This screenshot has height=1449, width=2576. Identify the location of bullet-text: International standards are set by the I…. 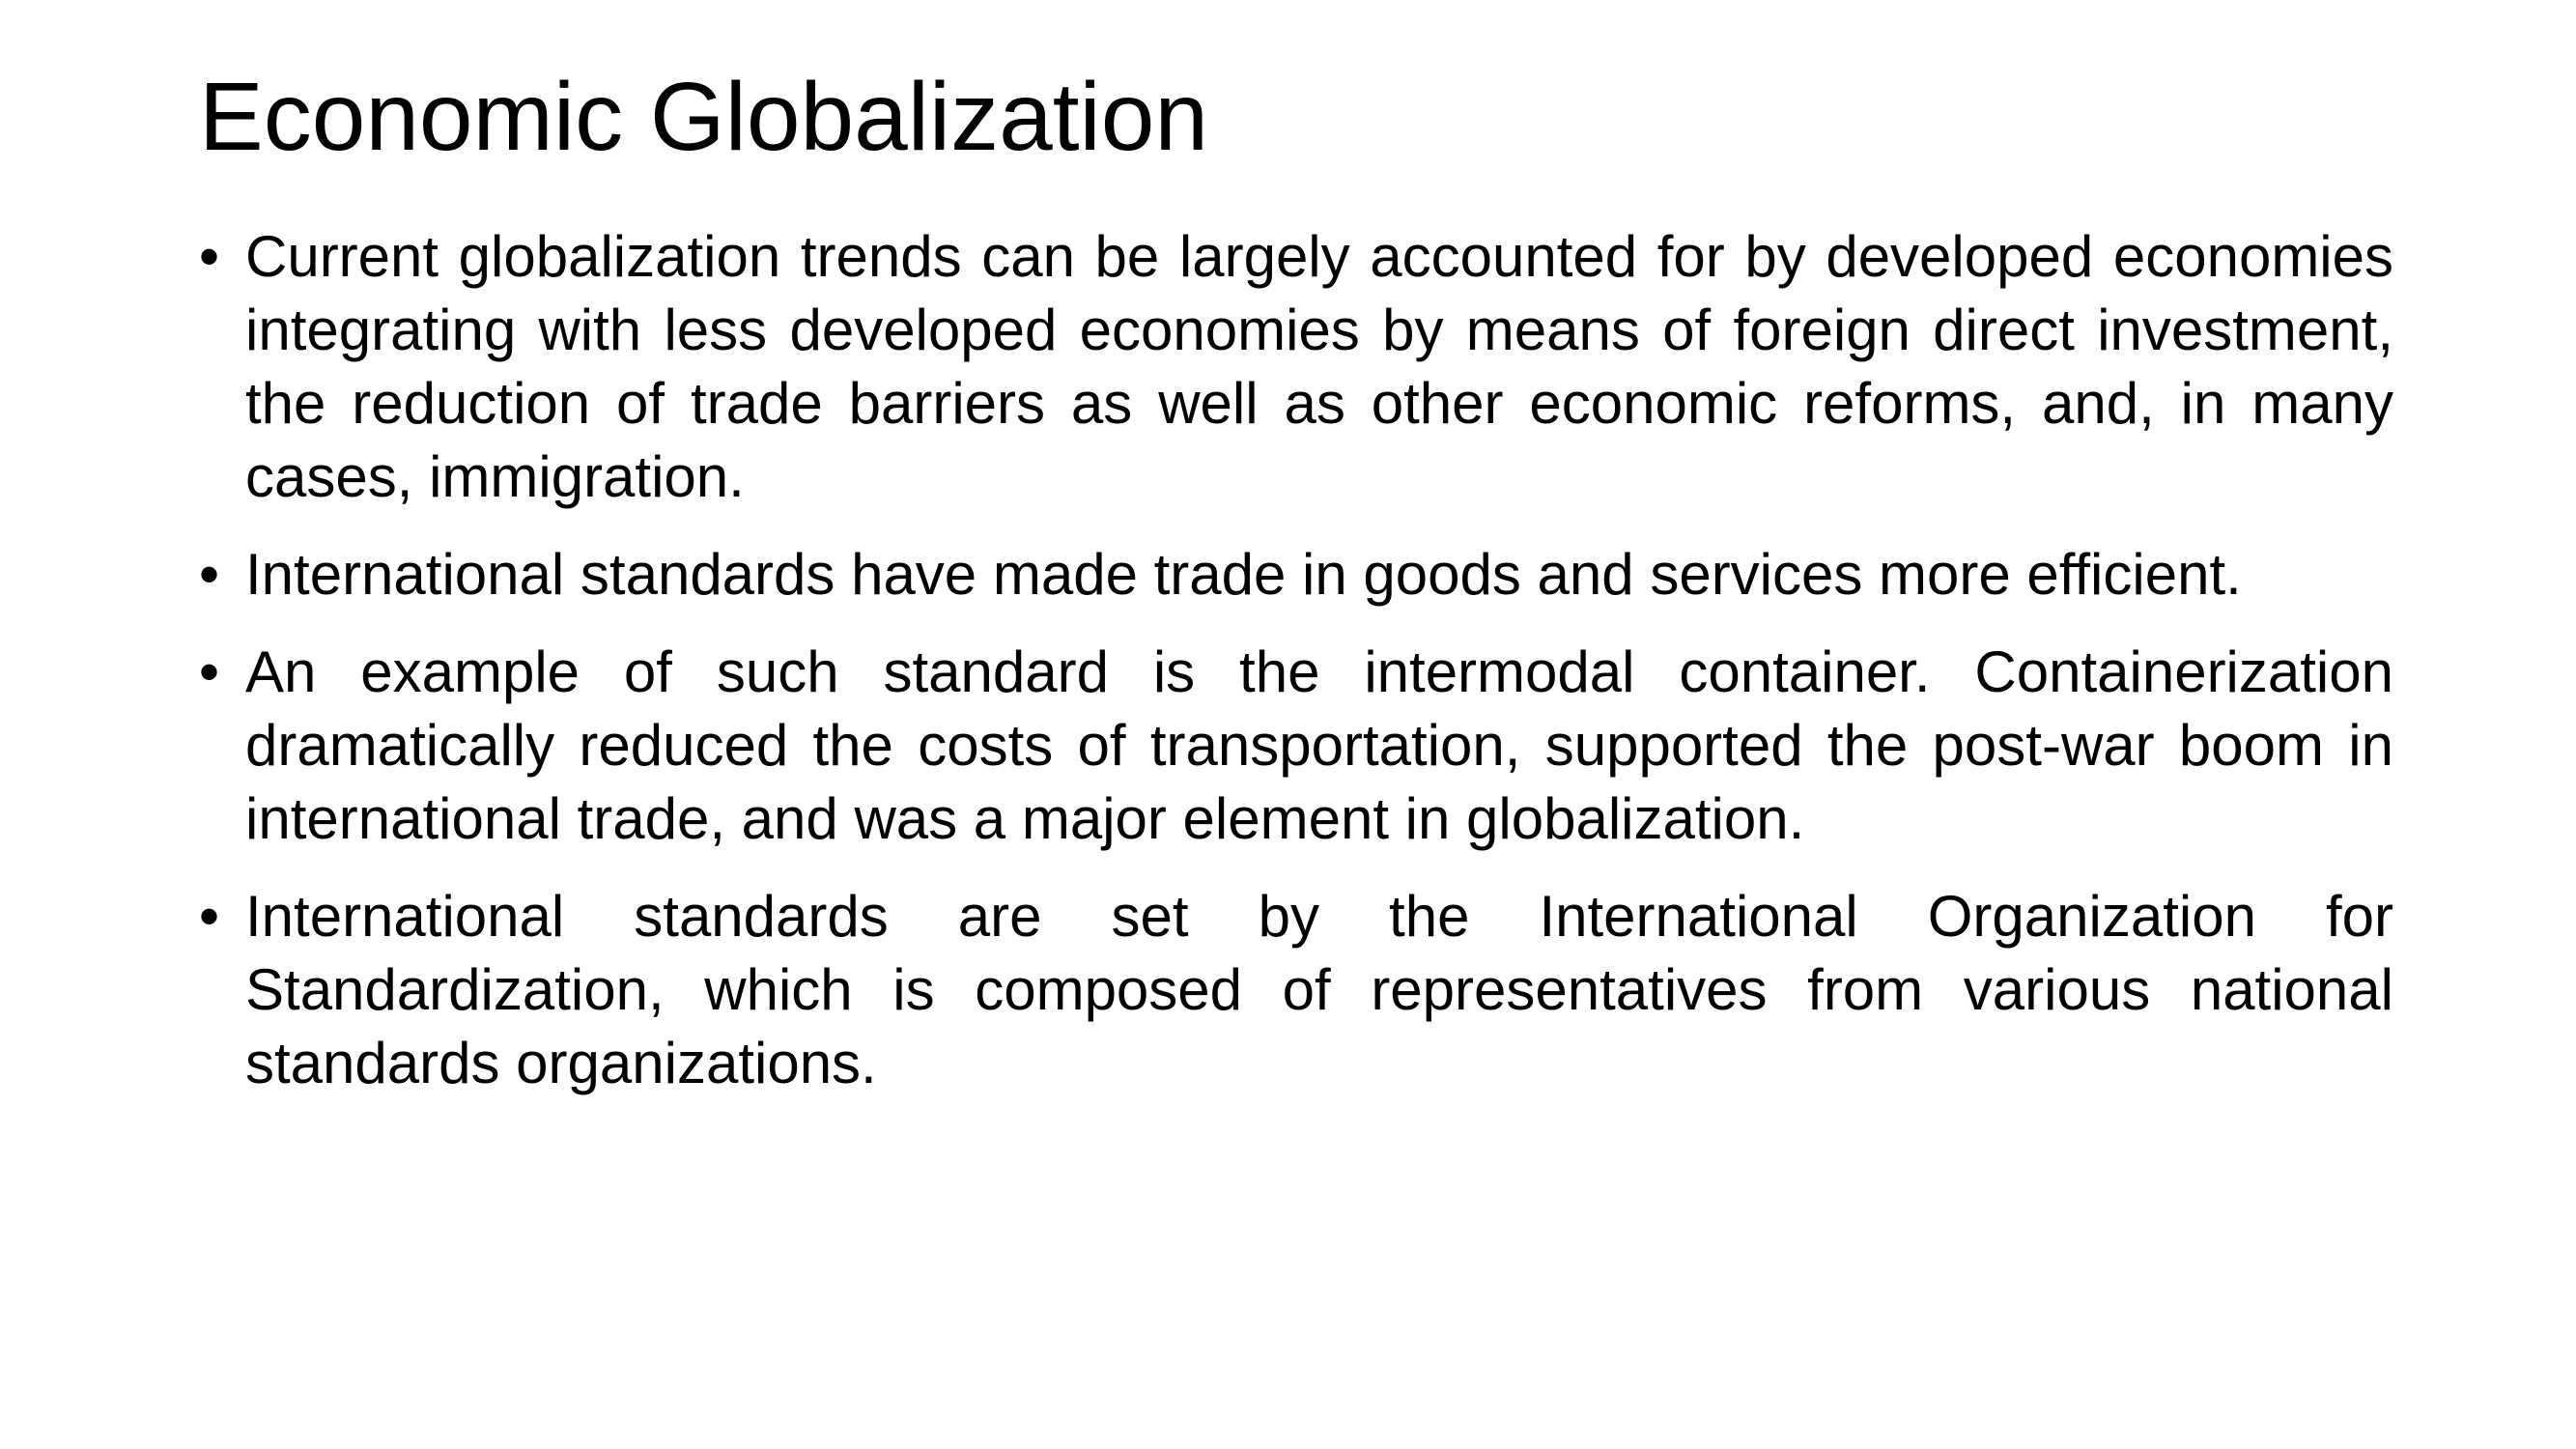
(1319, 989).